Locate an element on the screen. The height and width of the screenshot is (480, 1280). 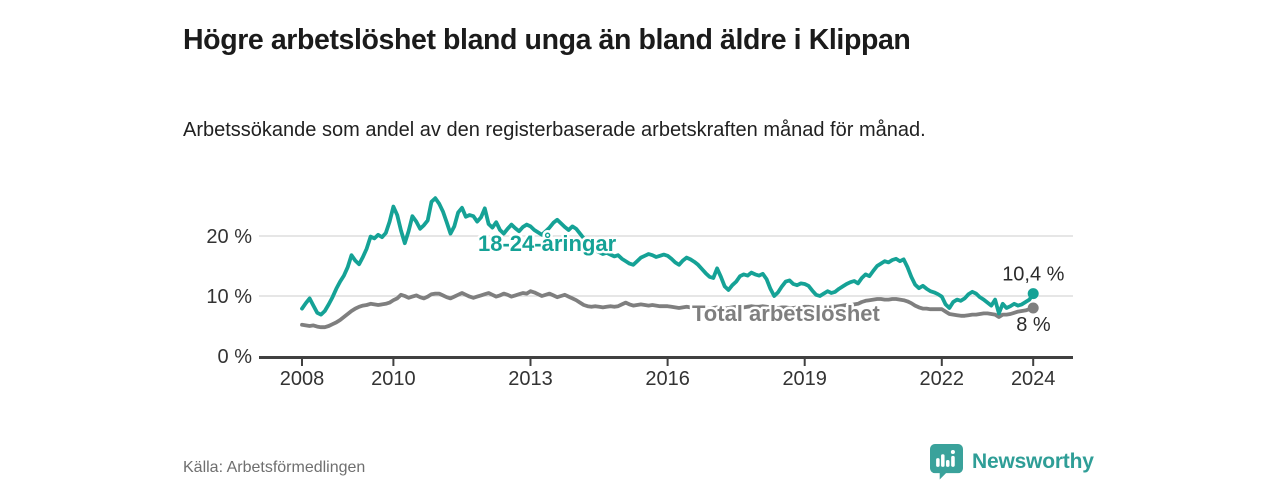
x-axis-tick-label: 2013 is located at coordinates (530, 379).